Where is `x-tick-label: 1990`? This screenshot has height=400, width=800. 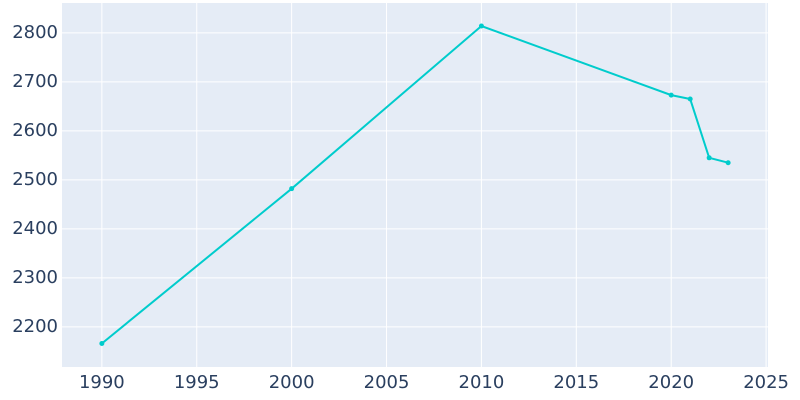
x-tick-label: 1990 is located at coordinates (102, 382).